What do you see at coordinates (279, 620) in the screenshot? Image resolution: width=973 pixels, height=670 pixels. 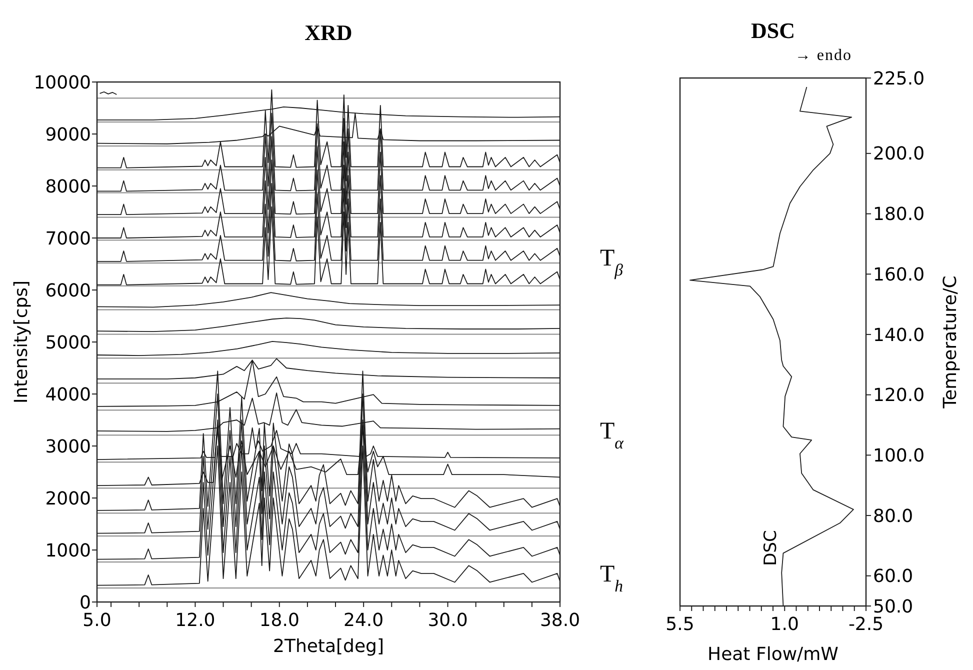 I see `x-tick-label: 18.0` at bounding box center [279, 620].